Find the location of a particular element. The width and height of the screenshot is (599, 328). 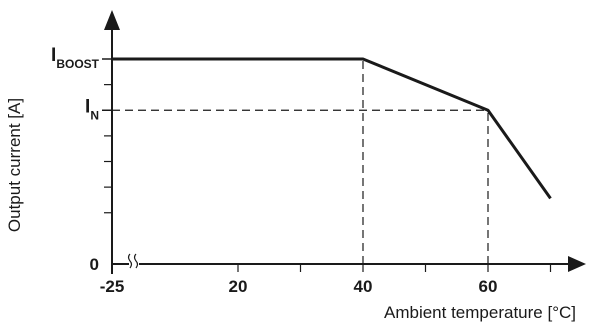

x-tick-label: 20 is located at coordinates (238, 286).